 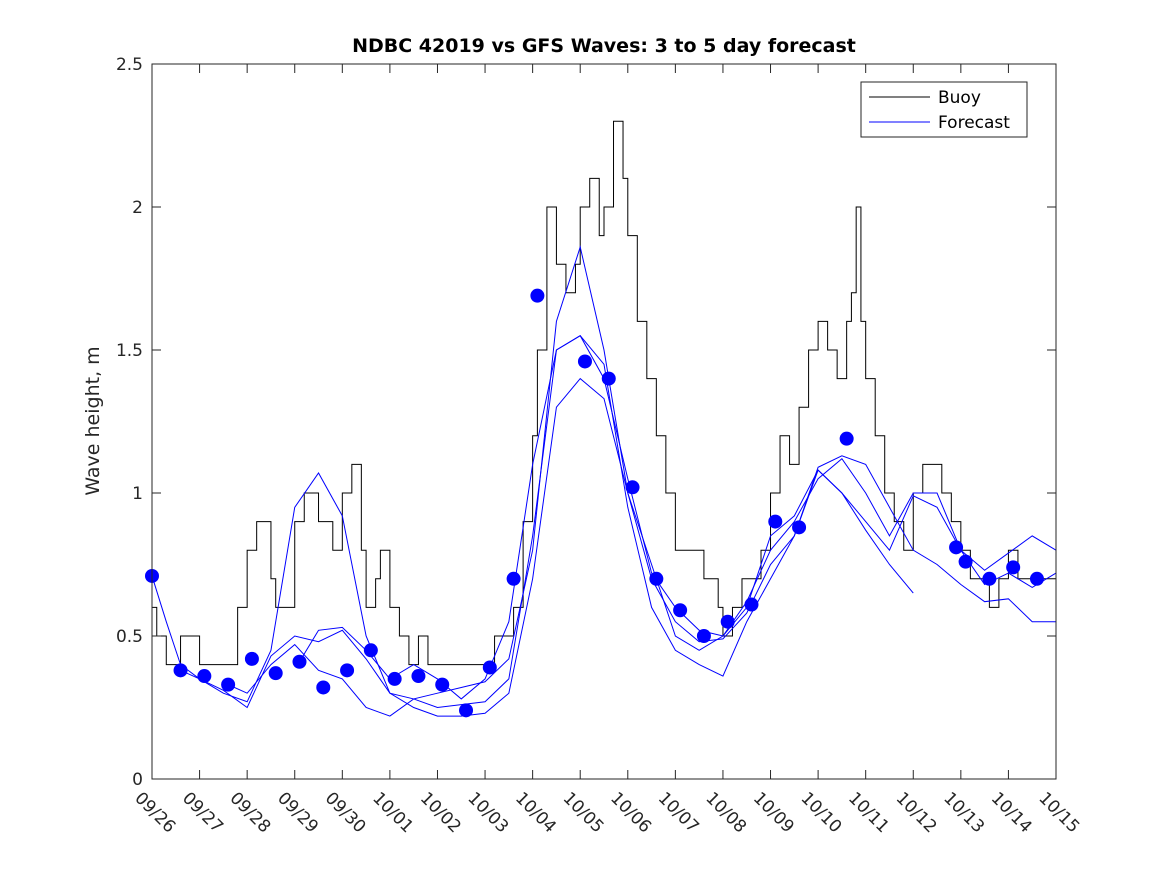 I want to click on y-tick-label: 0.5, so click(x=129, y=637).